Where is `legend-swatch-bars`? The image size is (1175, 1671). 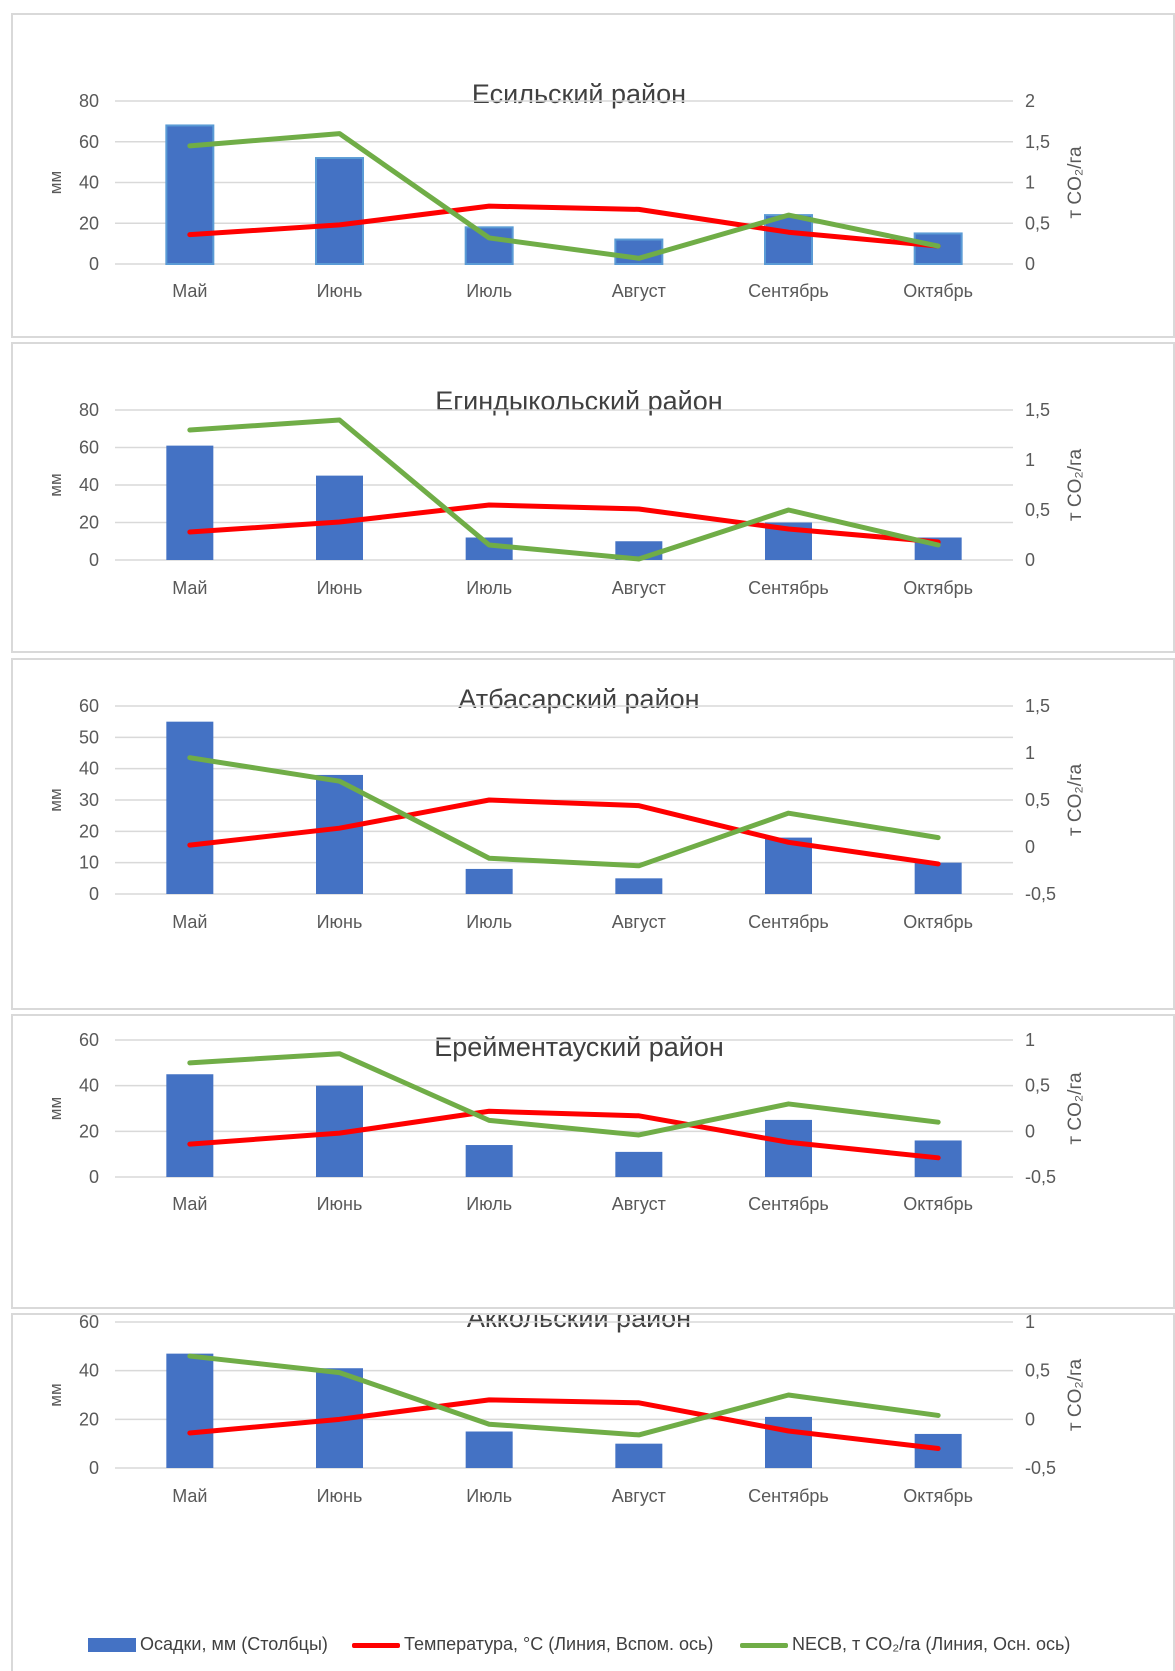 legend-swatch-bars is located at coordinates (112, 1645).